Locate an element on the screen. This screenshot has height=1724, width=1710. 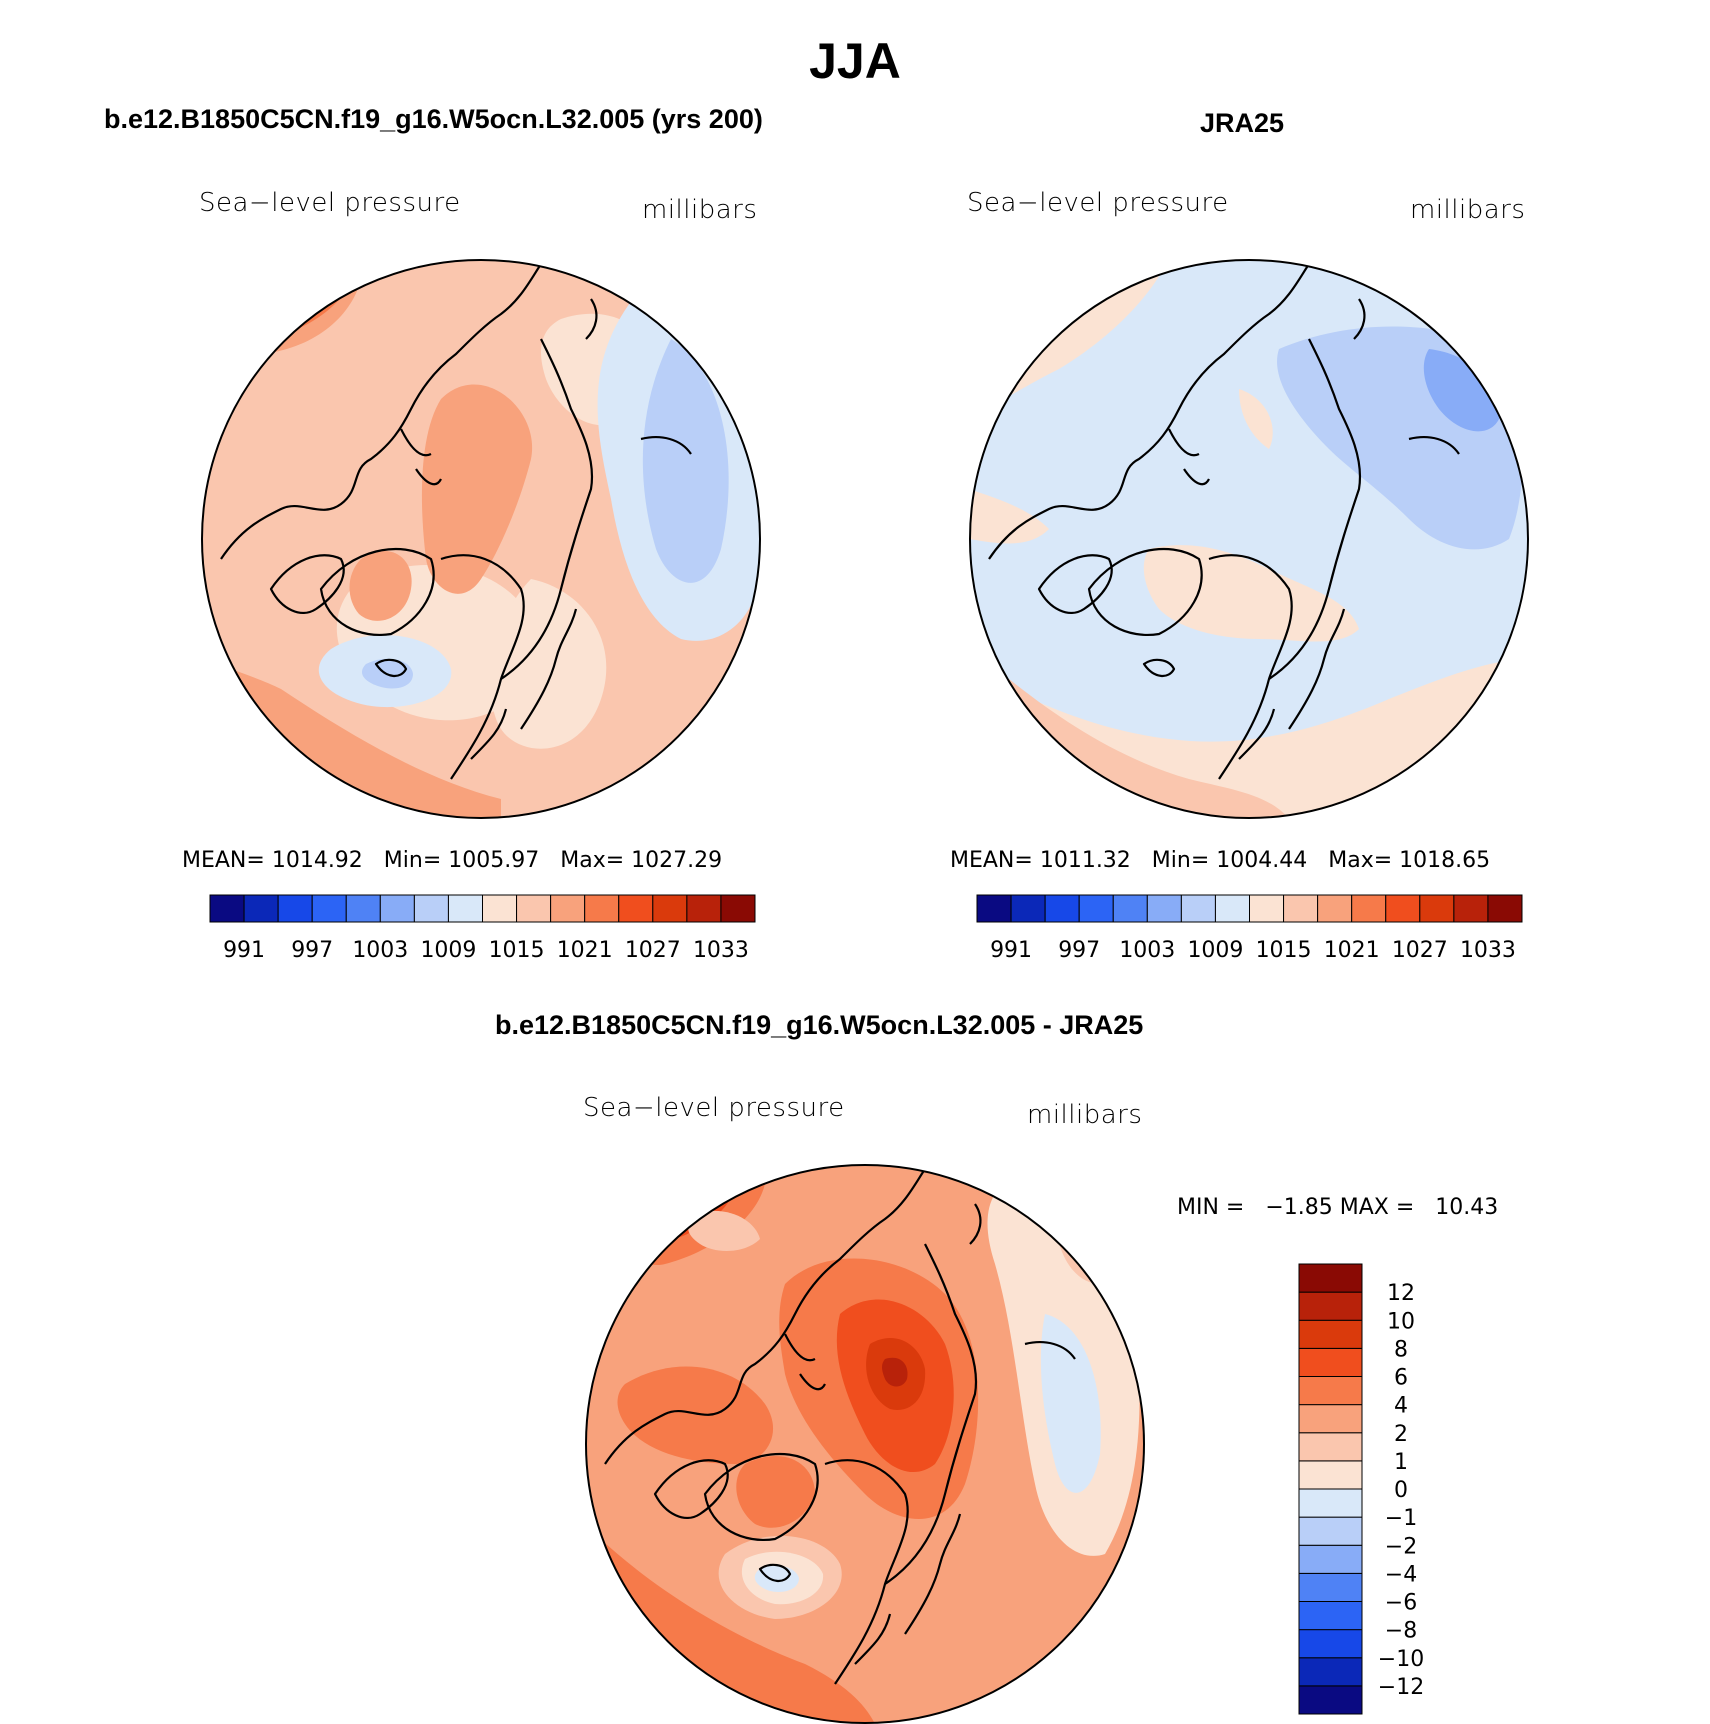
panel-1-max-label: Max= is located at coordinates (592, 860).